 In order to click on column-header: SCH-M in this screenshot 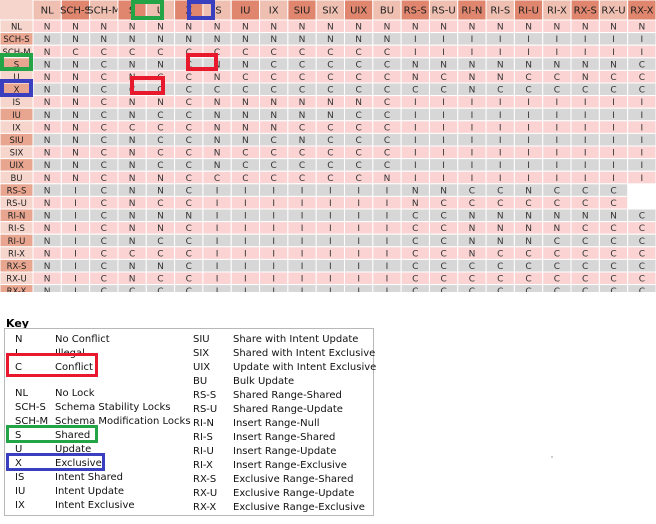, I will do `click(103, 11)`.